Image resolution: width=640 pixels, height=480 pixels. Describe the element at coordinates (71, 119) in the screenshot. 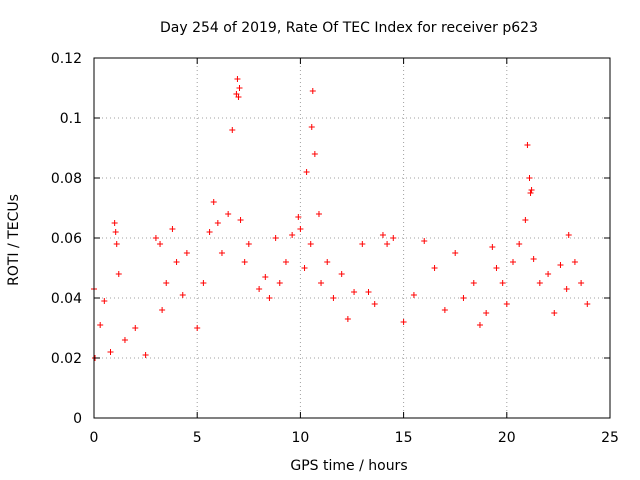

I see `y-tick-label: 0.1` at that location.